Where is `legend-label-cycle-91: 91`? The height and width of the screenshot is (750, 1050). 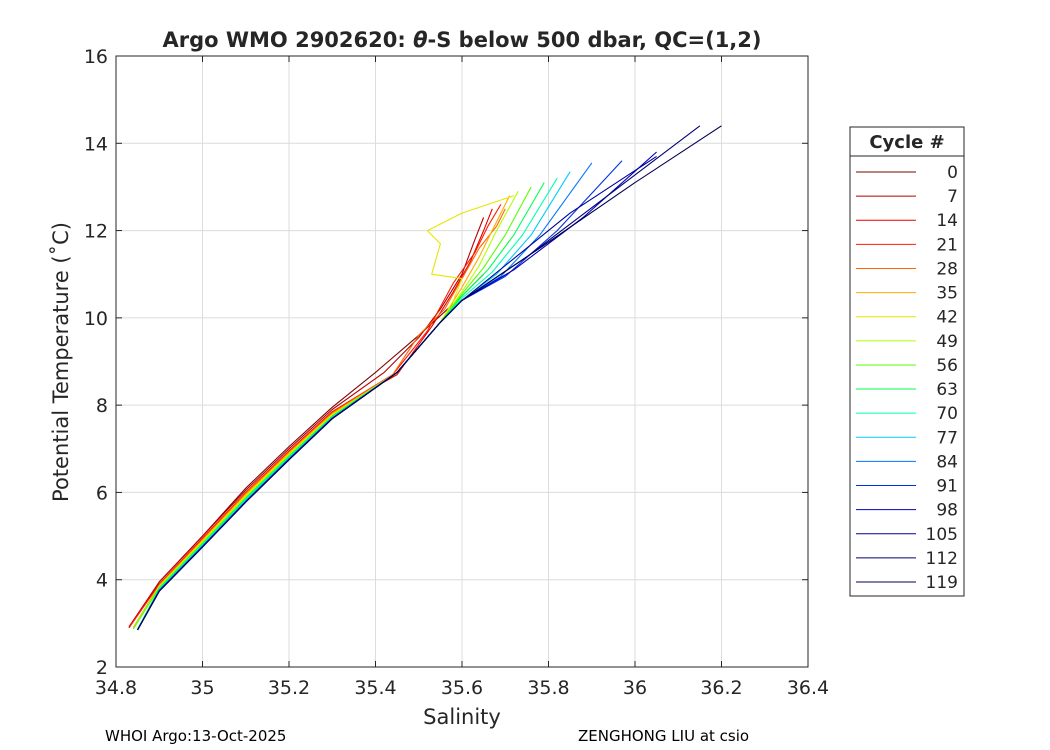 legend-label-cycle-91: 91 is located at coordinates (947, 487).